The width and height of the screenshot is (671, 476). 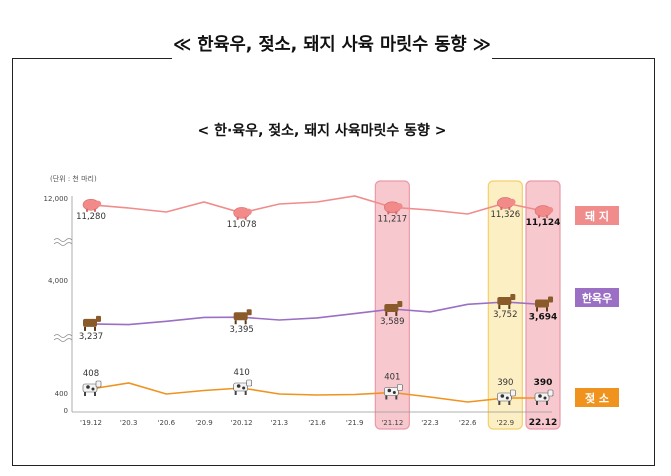 I want to click on x-tick-label: '20.9, so click(x=204, y=423).